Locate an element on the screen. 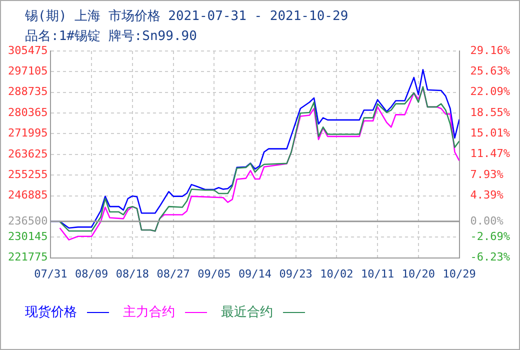 The image size is (520, 350). x-tick-label: 08/18 is located at coordinates (133, 273).